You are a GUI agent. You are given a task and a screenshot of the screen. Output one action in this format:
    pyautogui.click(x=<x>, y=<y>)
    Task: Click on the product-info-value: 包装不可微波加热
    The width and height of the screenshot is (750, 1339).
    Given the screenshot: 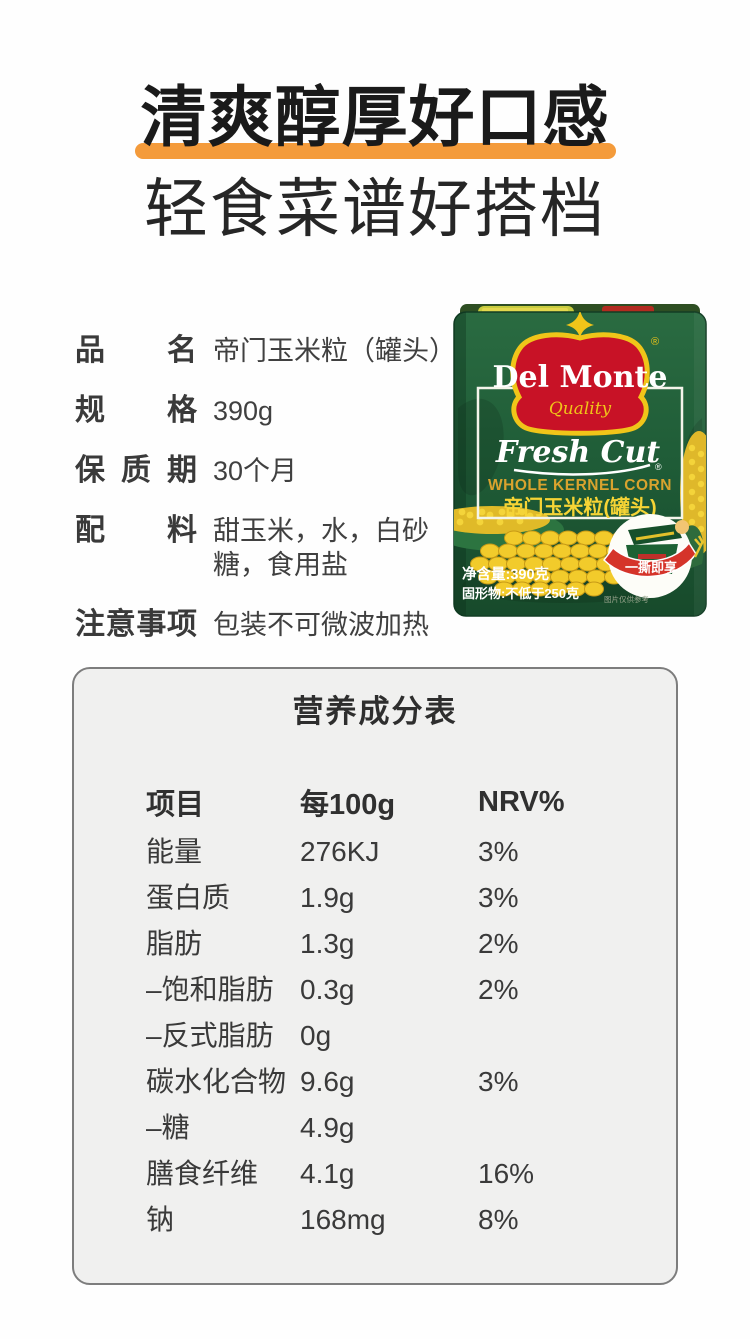 What is the action you would take?
    pyautogui.click(x=321, y=625)
    